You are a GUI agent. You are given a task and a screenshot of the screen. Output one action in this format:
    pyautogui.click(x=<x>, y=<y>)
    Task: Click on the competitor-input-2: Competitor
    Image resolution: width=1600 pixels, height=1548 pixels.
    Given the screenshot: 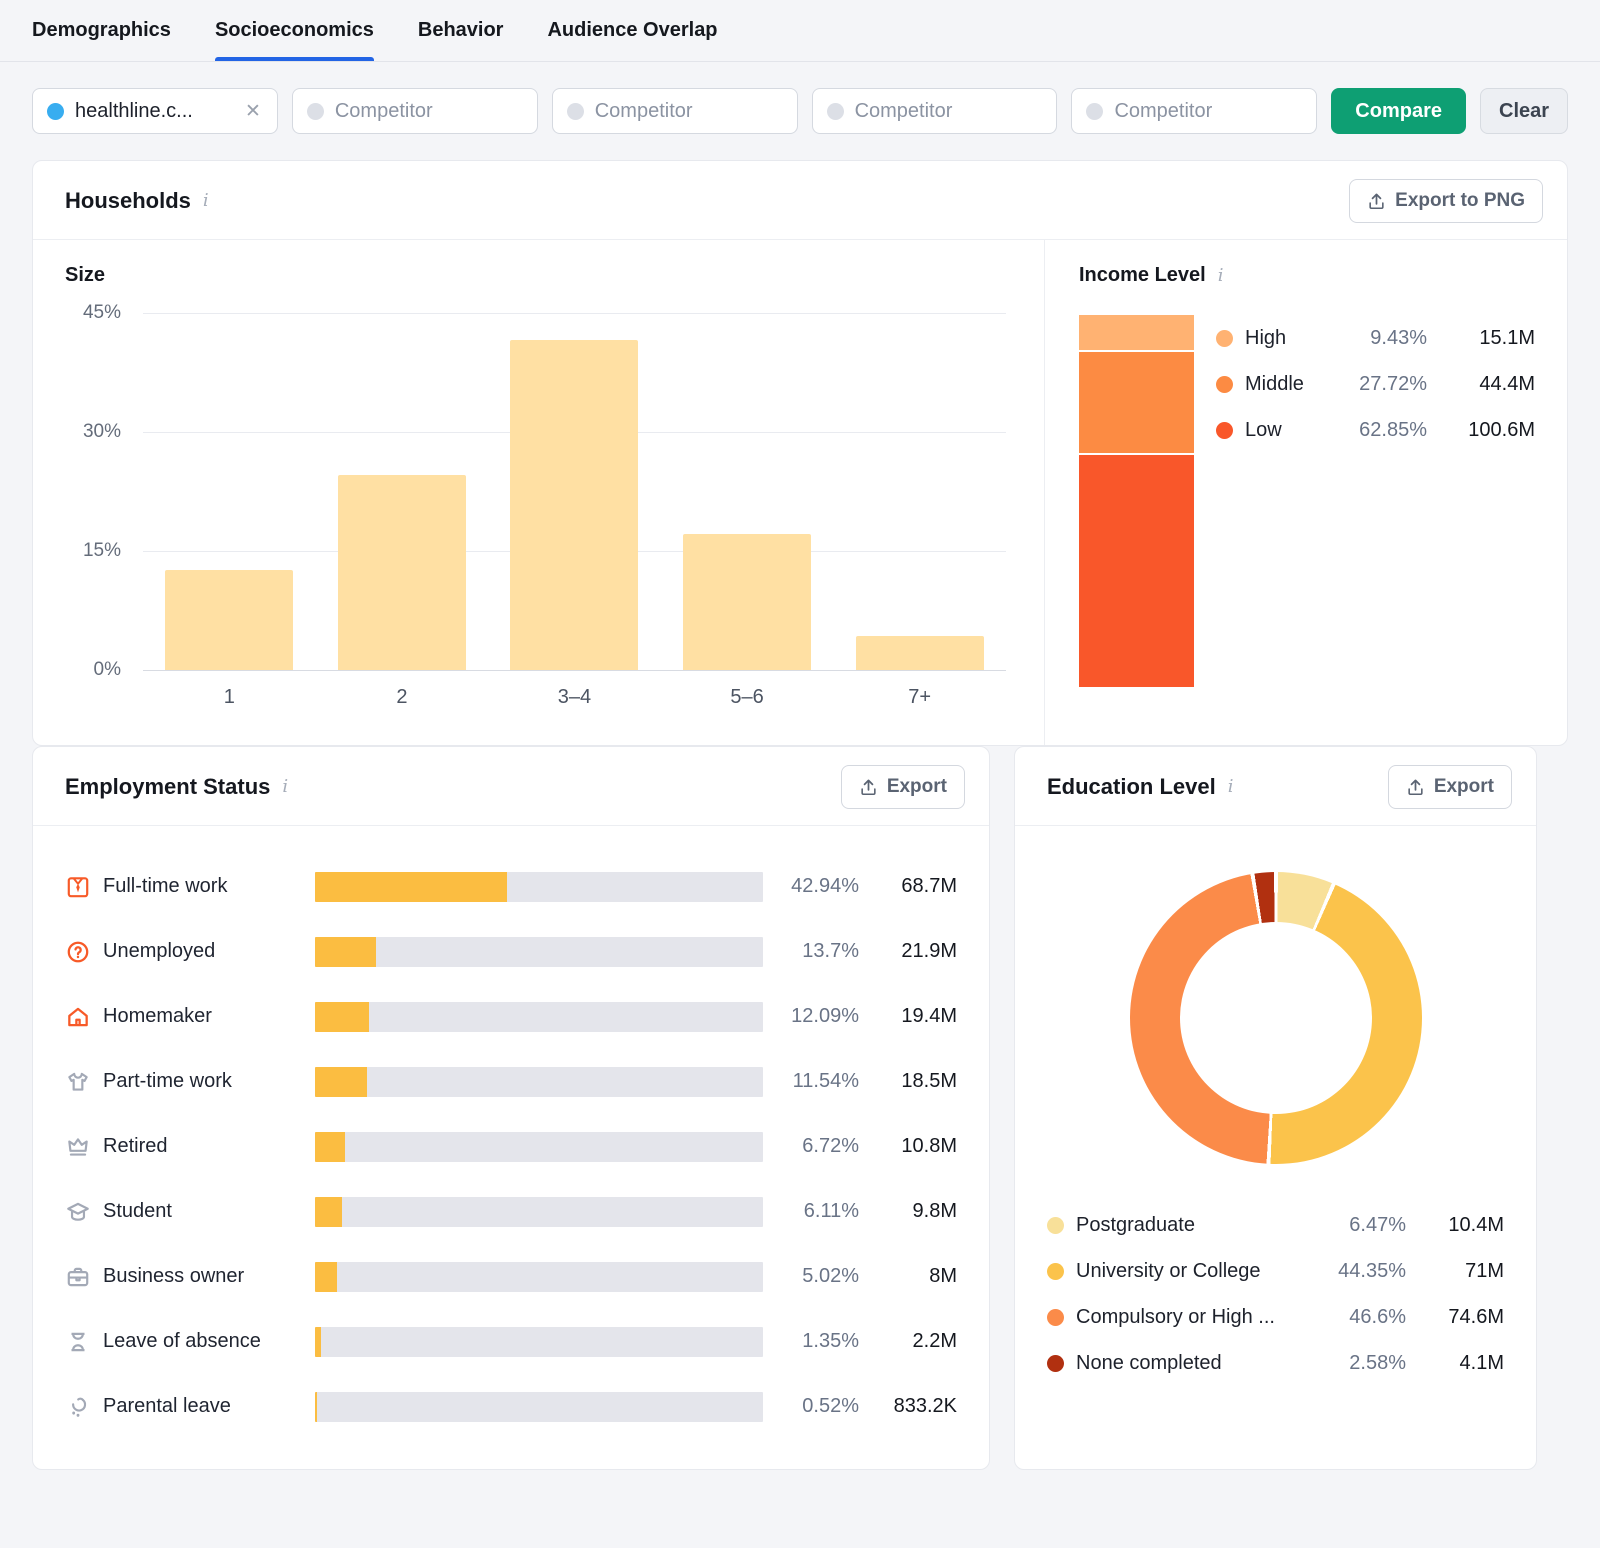 What is the action you would take?
    pyautogui.click(x=674, y=111)
    